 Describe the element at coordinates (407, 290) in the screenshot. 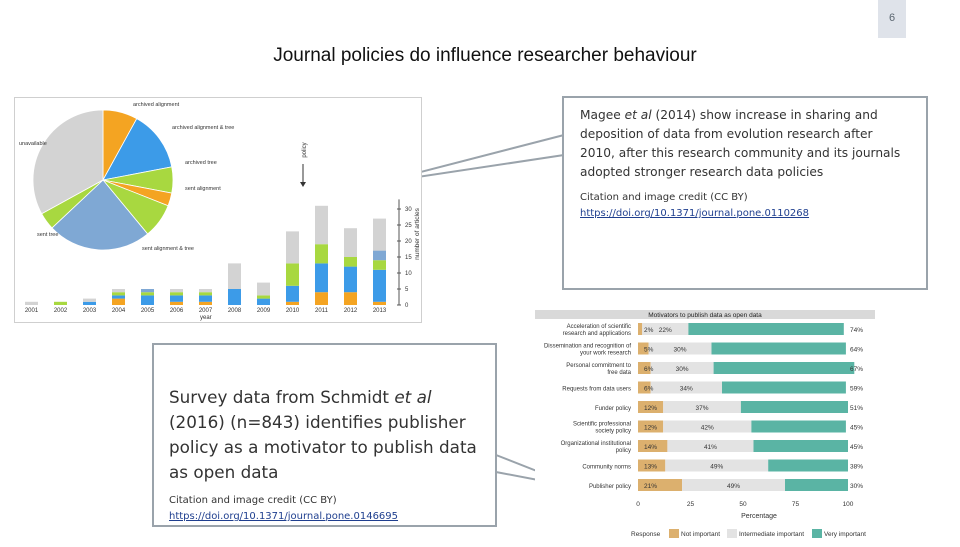

I see `y-tick-label: 5` at that location.